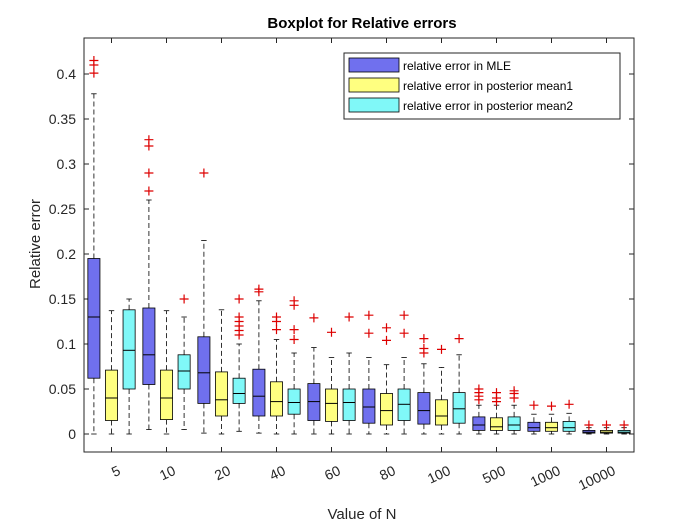 The width and height of the screenshot is (700, 525). I want to click on x-tick-label: 20, so click(222, 472).